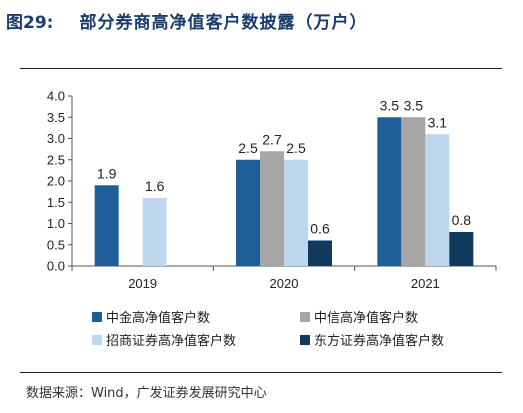 The image size is (523, 413). Describe the element at coordinates (56, 266) in the screenshot. I see `y-tick-label: 0.0` at that location.